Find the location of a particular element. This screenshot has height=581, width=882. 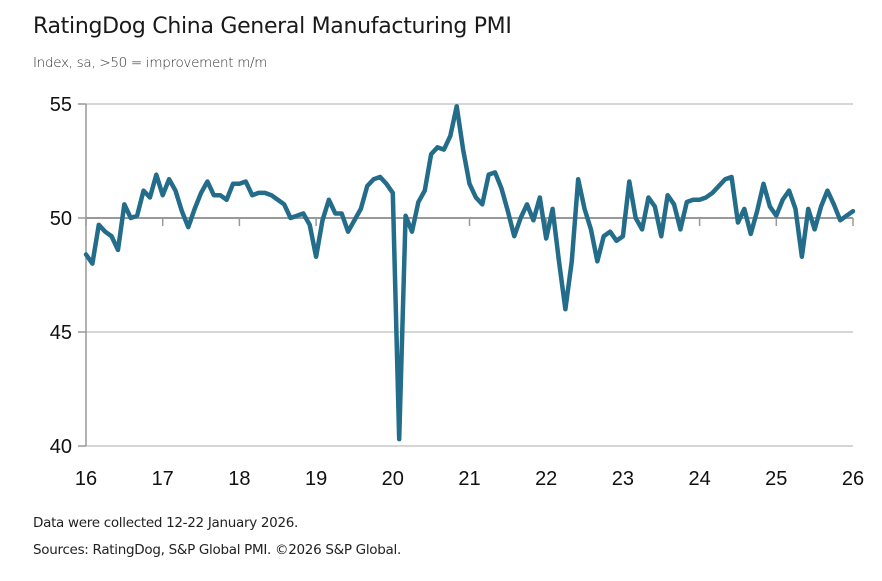

x-tick-label: 21 is located at coordinates (469, 479).